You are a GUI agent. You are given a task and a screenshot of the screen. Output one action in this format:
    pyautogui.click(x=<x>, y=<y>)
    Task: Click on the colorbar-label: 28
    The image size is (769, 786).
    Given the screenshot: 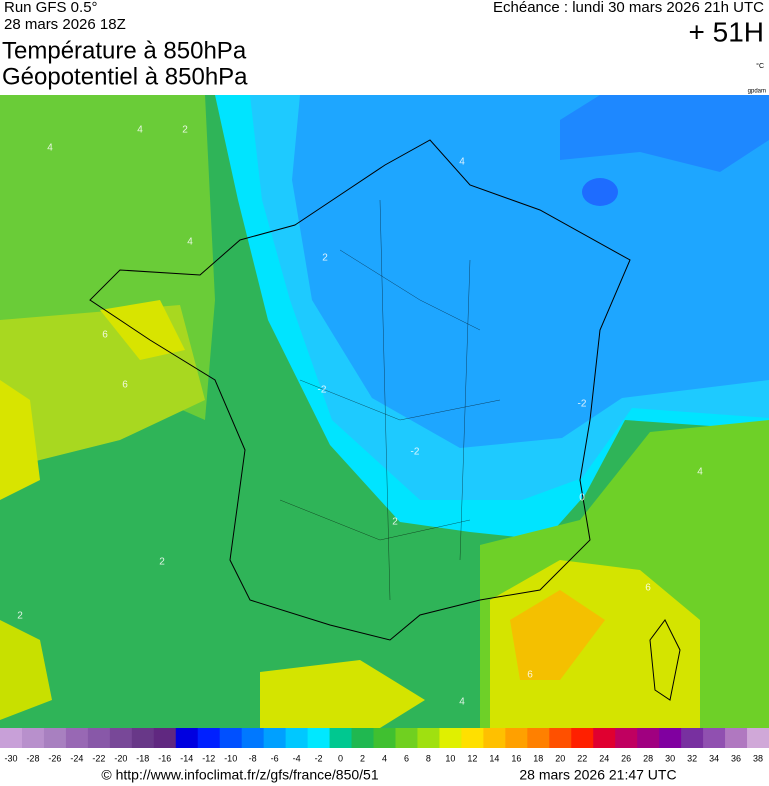 What is the action you would take?
    pyautogui.click(x=648, y=758)
    